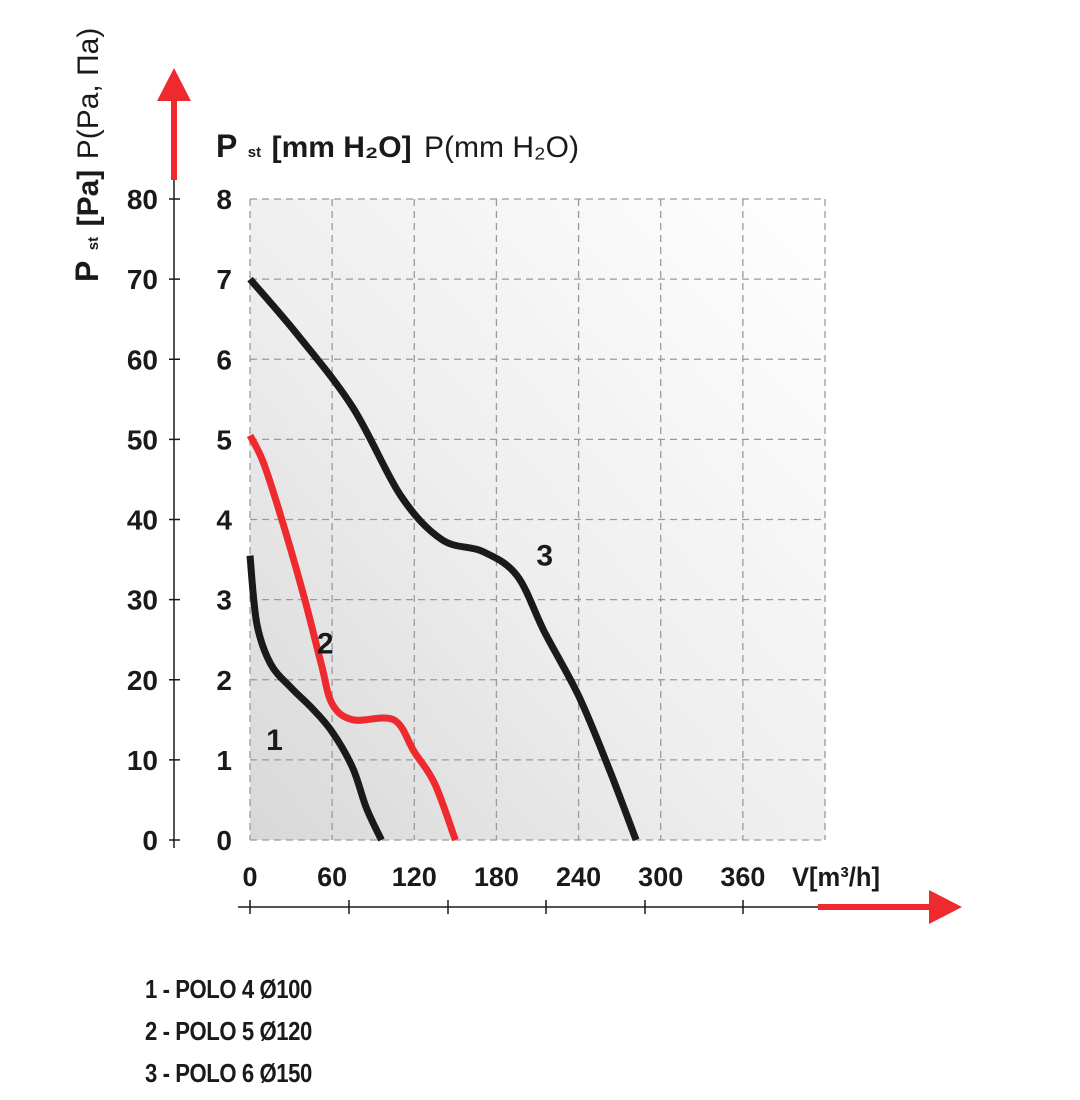 This screenshot has width=1080, height=1100. What do you see at coordinates (660, 877) in the screenshot?
I see `x-tick-label: 300` at bounding box center [660, 877].